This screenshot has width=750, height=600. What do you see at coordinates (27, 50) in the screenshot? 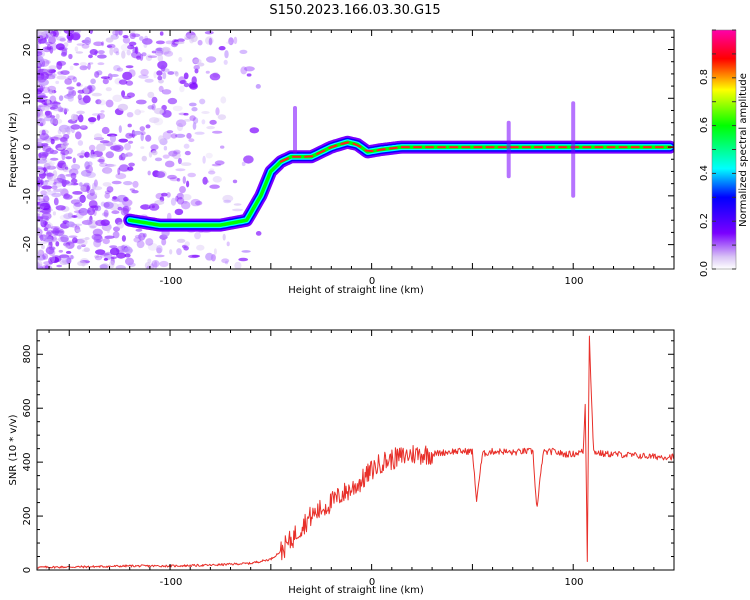
I see `spectrogram-ytick-label: 20` at bounding box center [27, 50].